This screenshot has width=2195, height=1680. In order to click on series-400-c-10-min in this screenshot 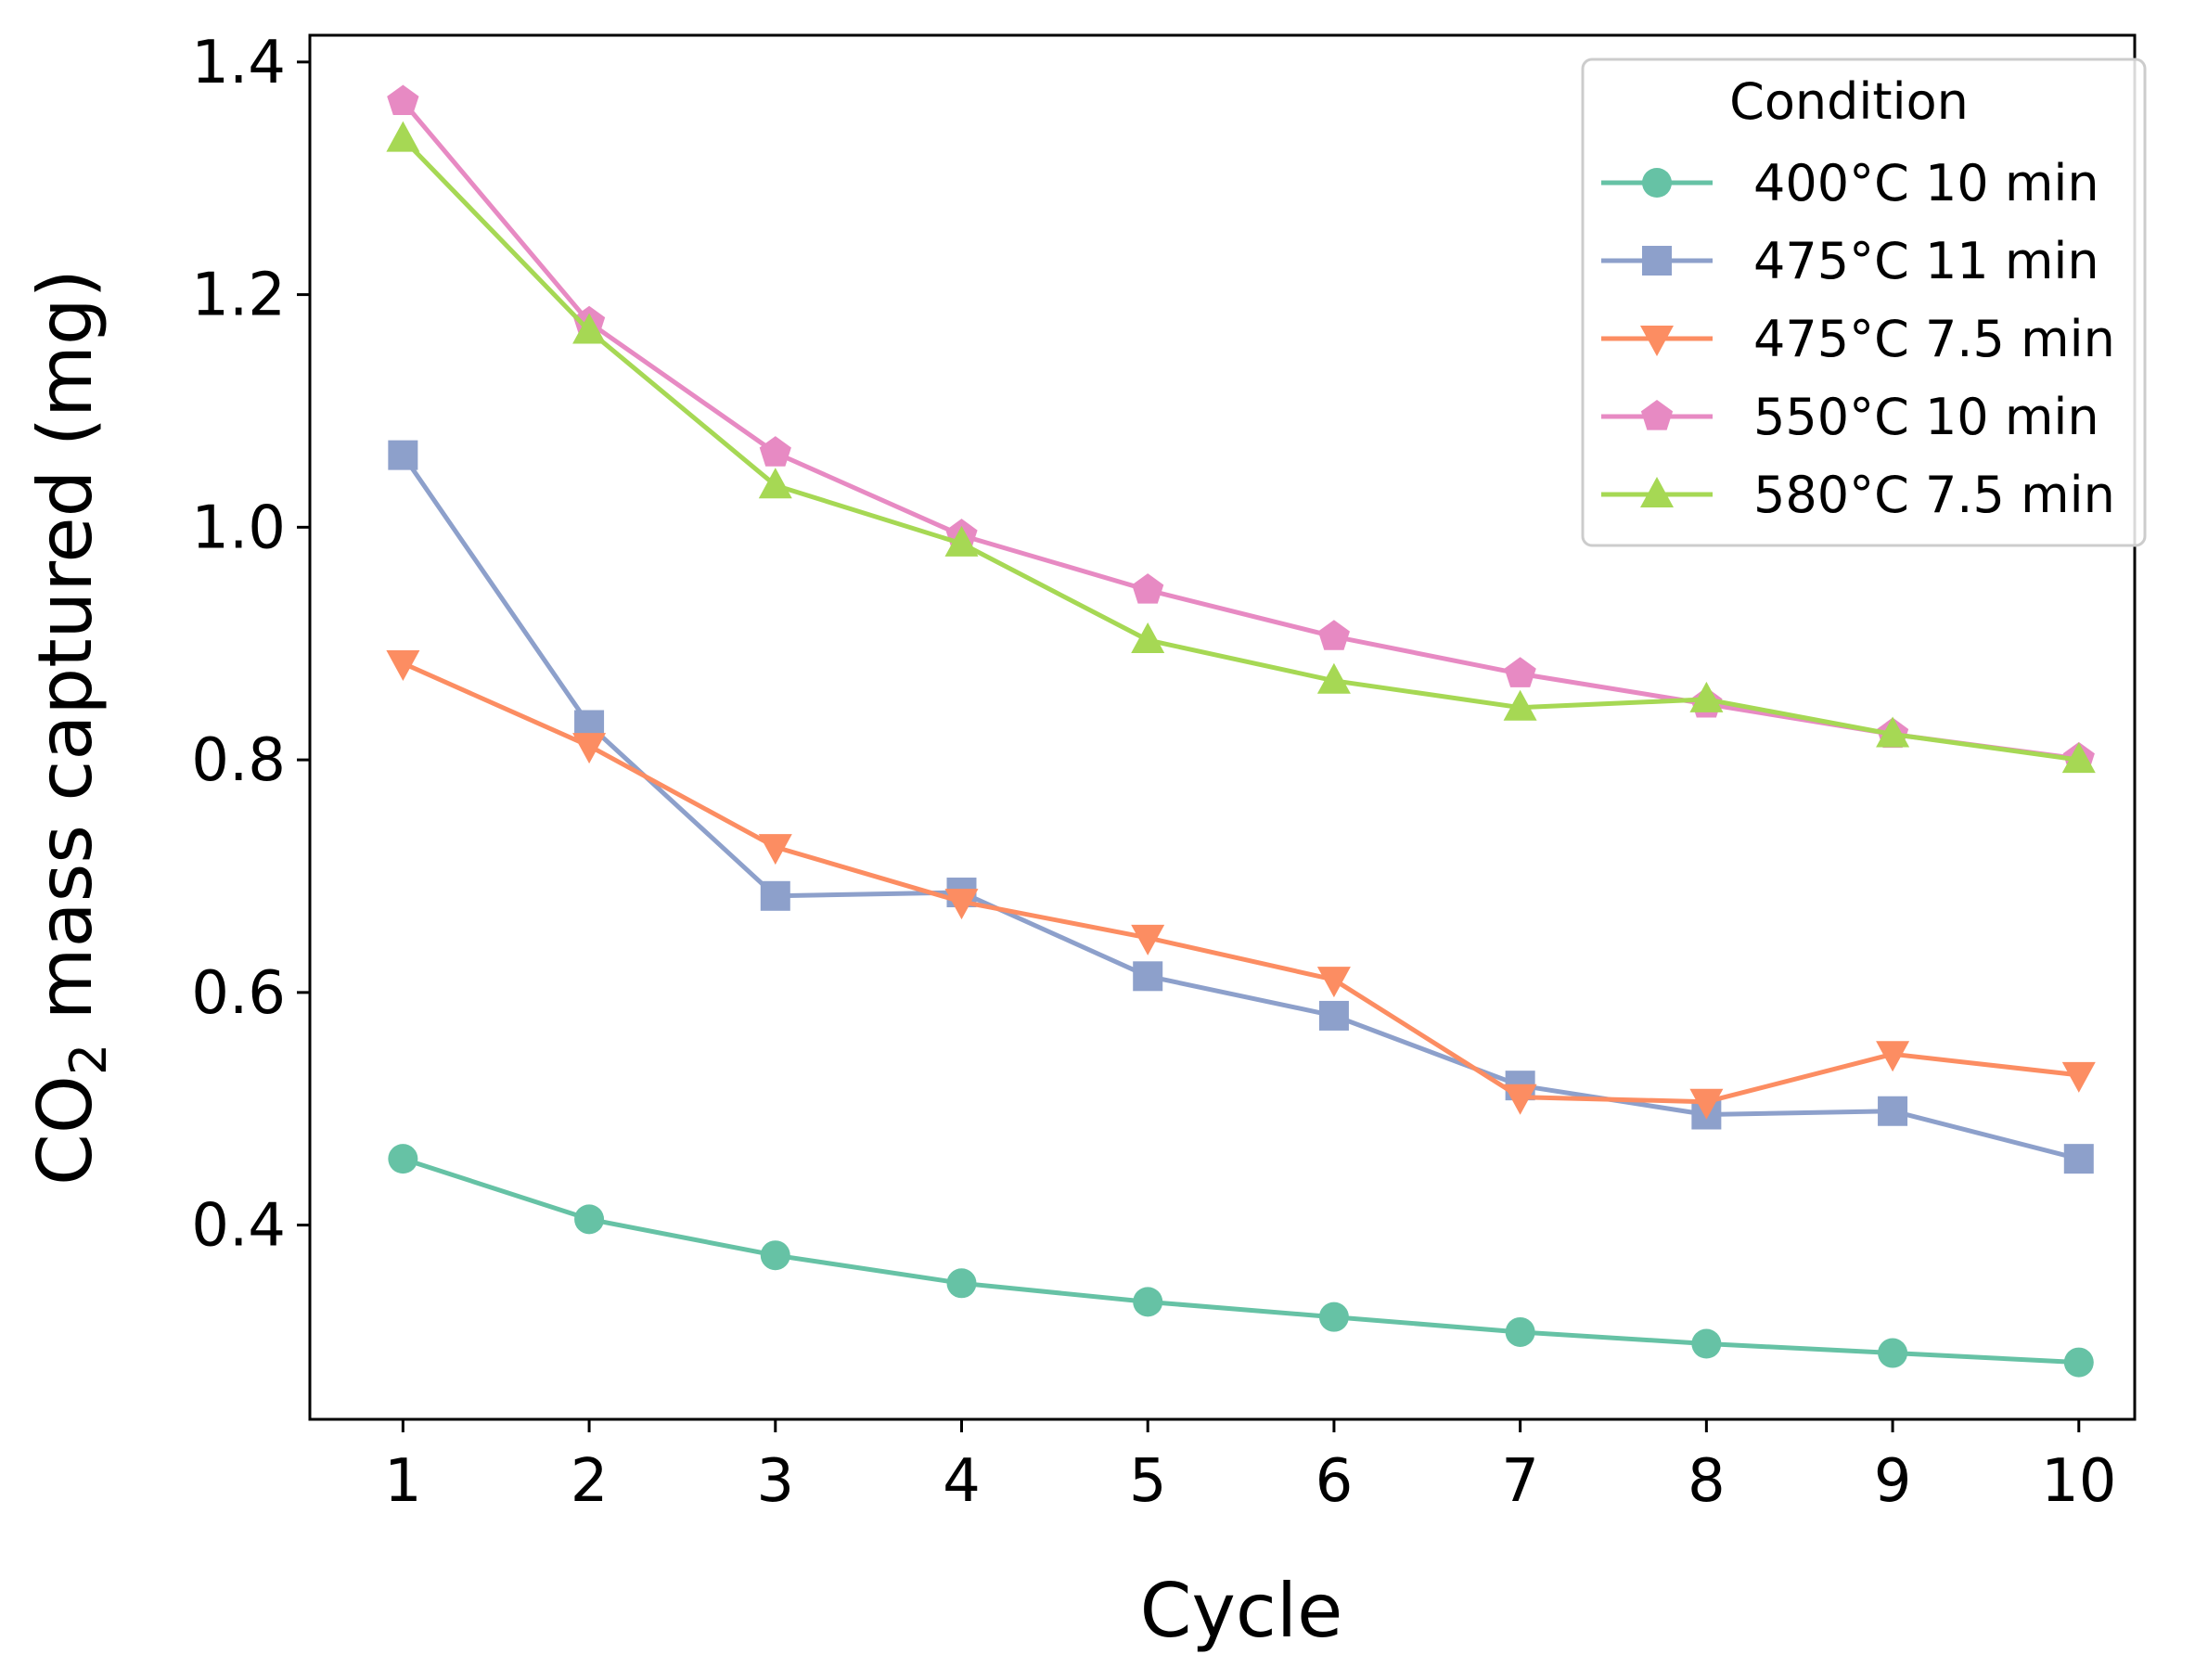, I will do `click(1241, 1261)`.